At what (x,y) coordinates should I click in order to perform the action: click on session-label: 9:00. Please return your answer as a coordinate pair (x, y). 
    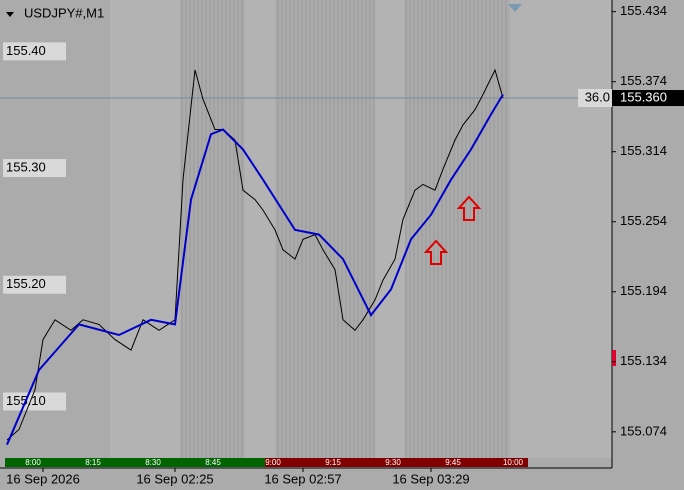
    Looking at the image, I should click on (273, 462).